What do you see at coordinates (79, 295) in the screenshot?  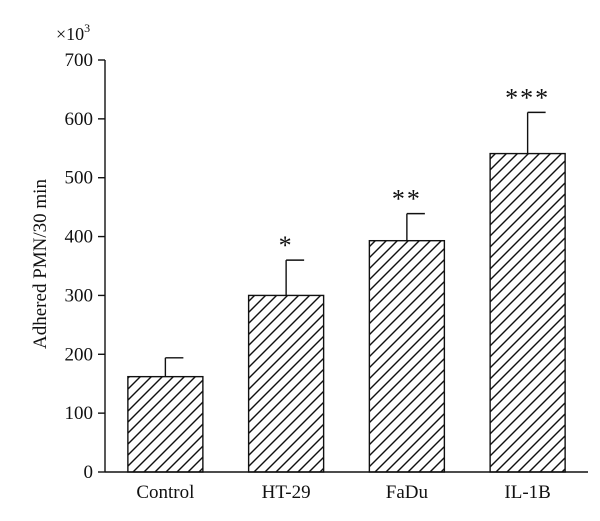 I see `y-tick-label: 300` at bounding box center [79, 295].